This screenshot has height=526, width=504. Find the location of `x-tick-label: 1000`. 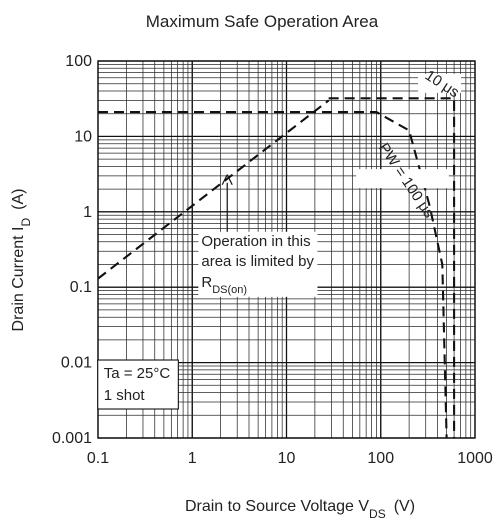

x-tick-label: 1000 is located at coordinates (475, 458).